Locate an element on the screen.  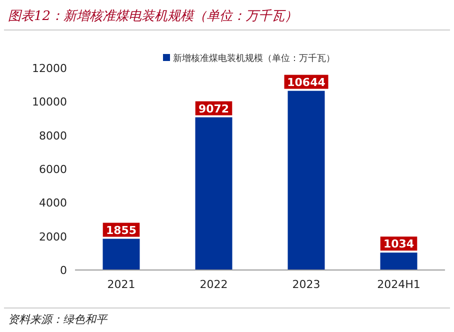
y-tick-label: 8000 is located at coordinates (53, 135).